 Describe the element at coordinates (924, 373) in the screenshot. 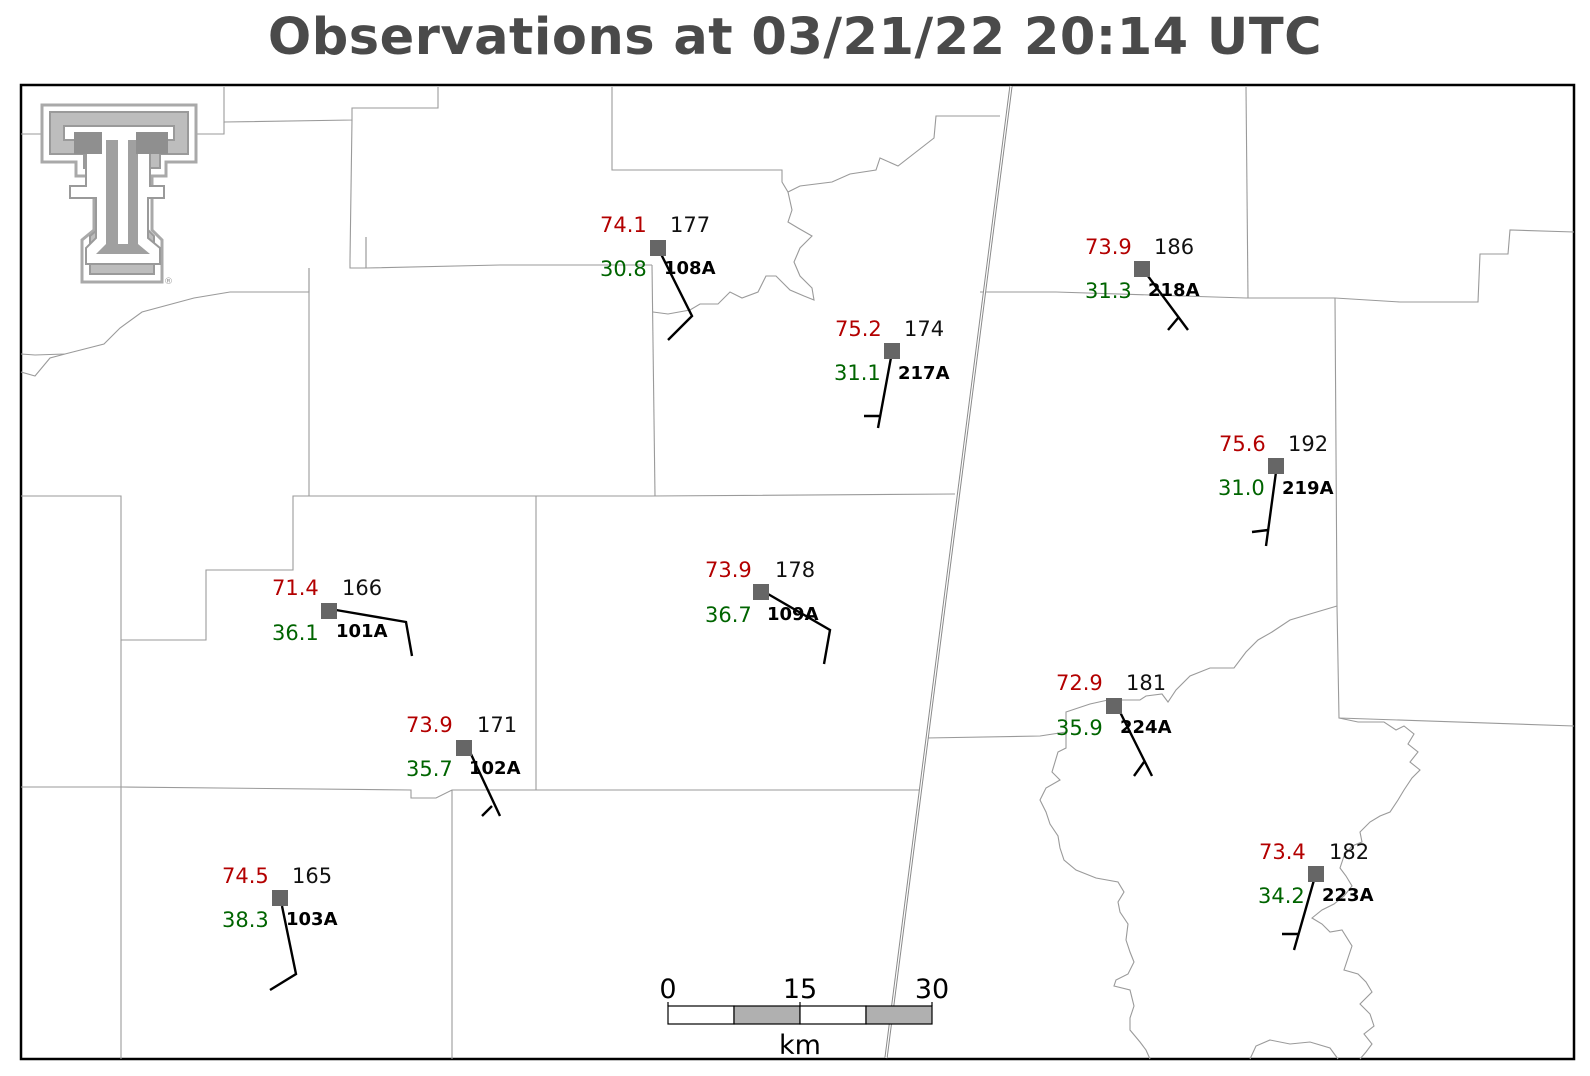

I see `station-id: 217A` at that location.